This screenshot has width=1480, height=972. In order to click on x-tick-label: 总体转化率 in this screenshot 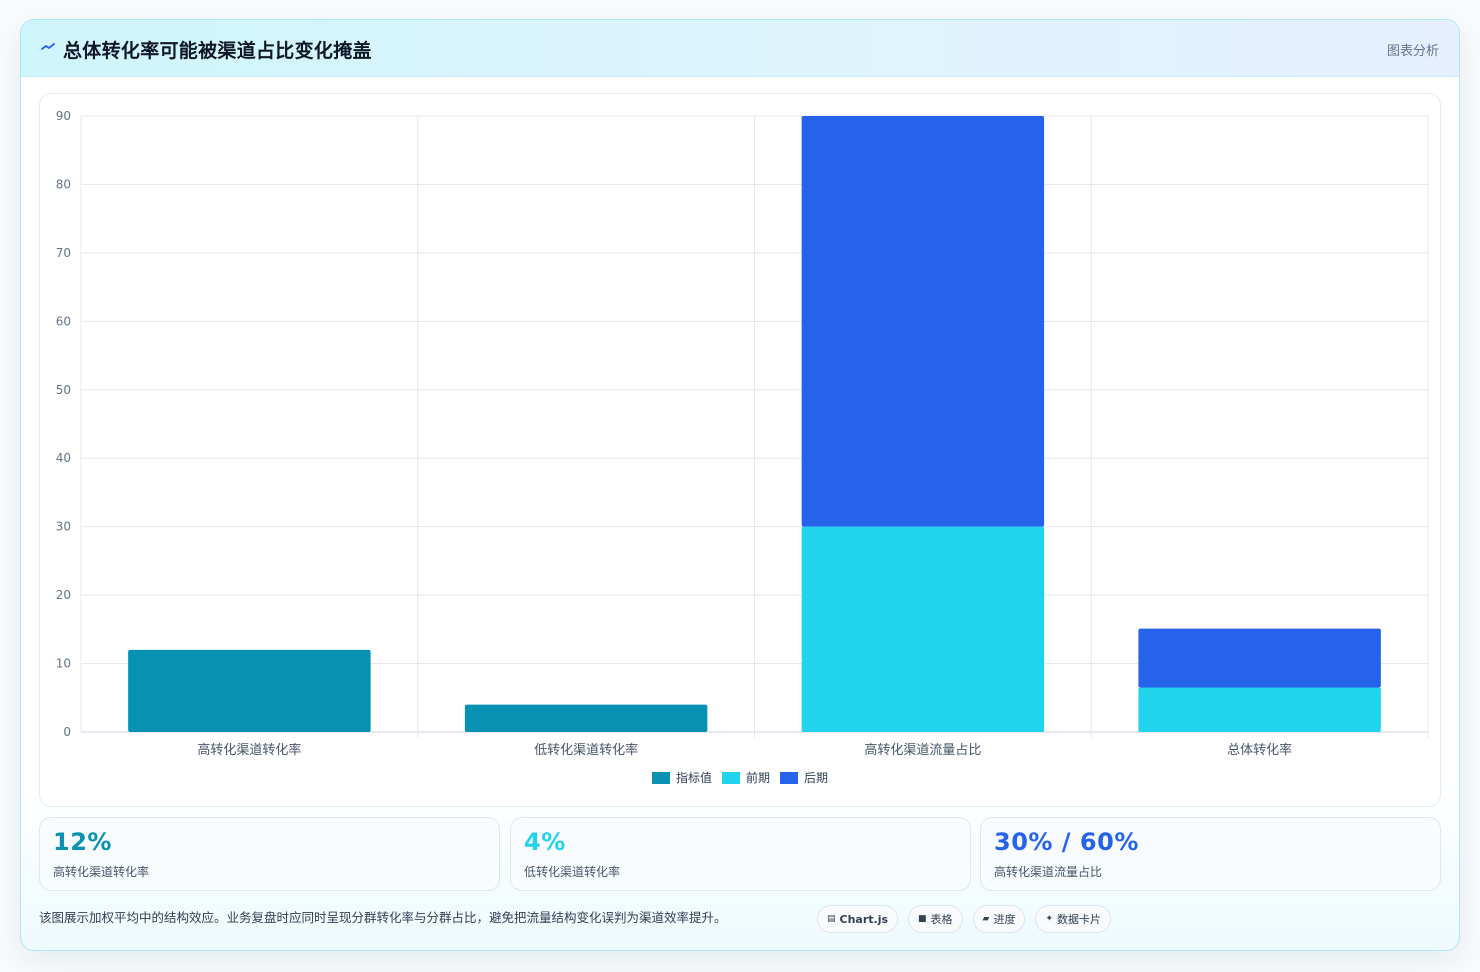, I will do `click(1259, 750)`.